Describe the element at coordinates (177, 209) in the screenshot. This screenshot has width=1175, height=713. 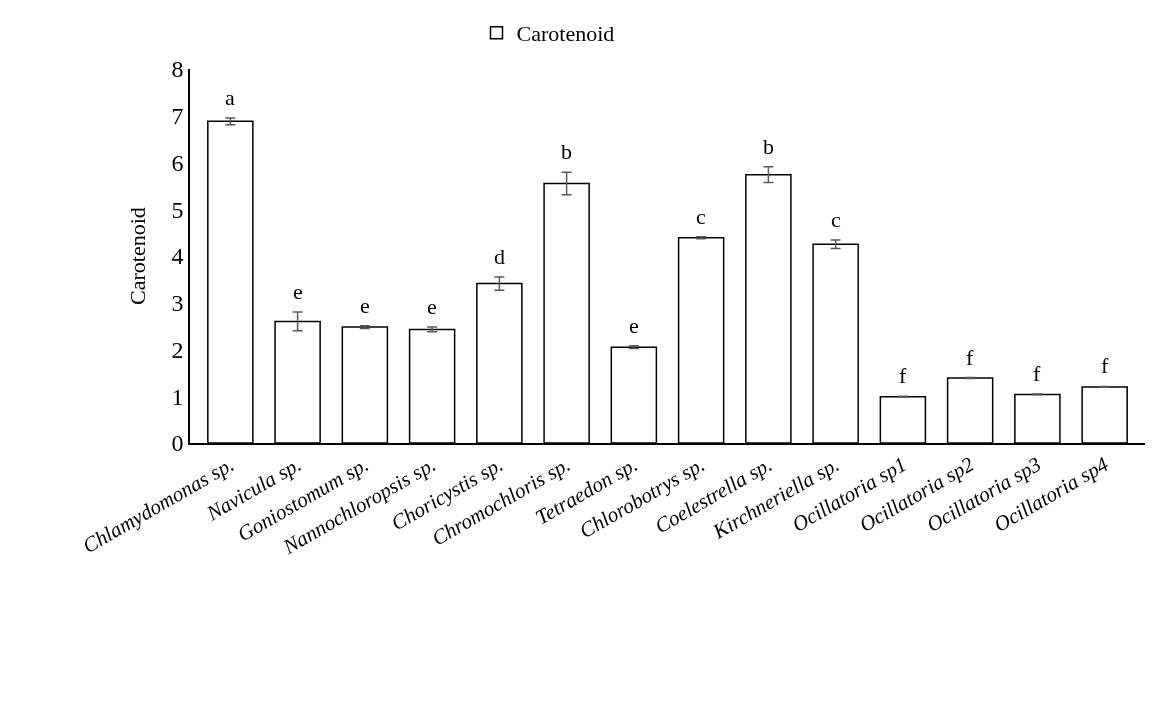
I see `y-tick-label: 5` at that location.